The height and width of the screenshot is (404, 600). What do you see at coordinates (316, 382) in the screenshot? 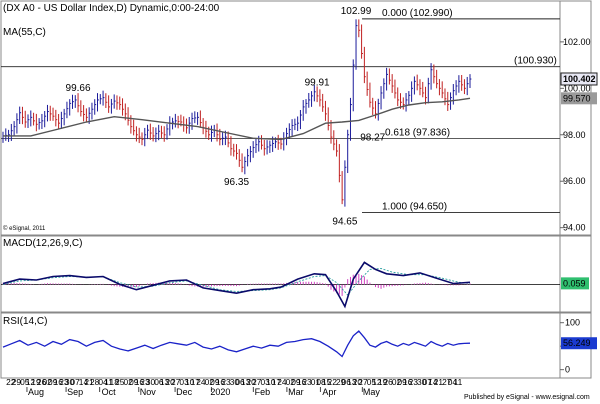
I see `date-day-label: 01` at bounding box center [316, 382].